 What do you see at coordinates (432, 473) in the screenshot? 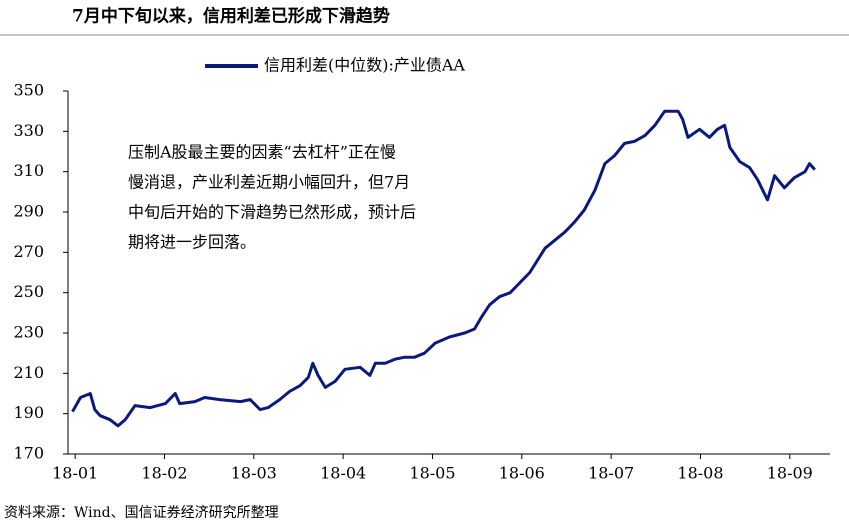
I see `x-tick-label: 18-05` at bounding box center [432, 473].